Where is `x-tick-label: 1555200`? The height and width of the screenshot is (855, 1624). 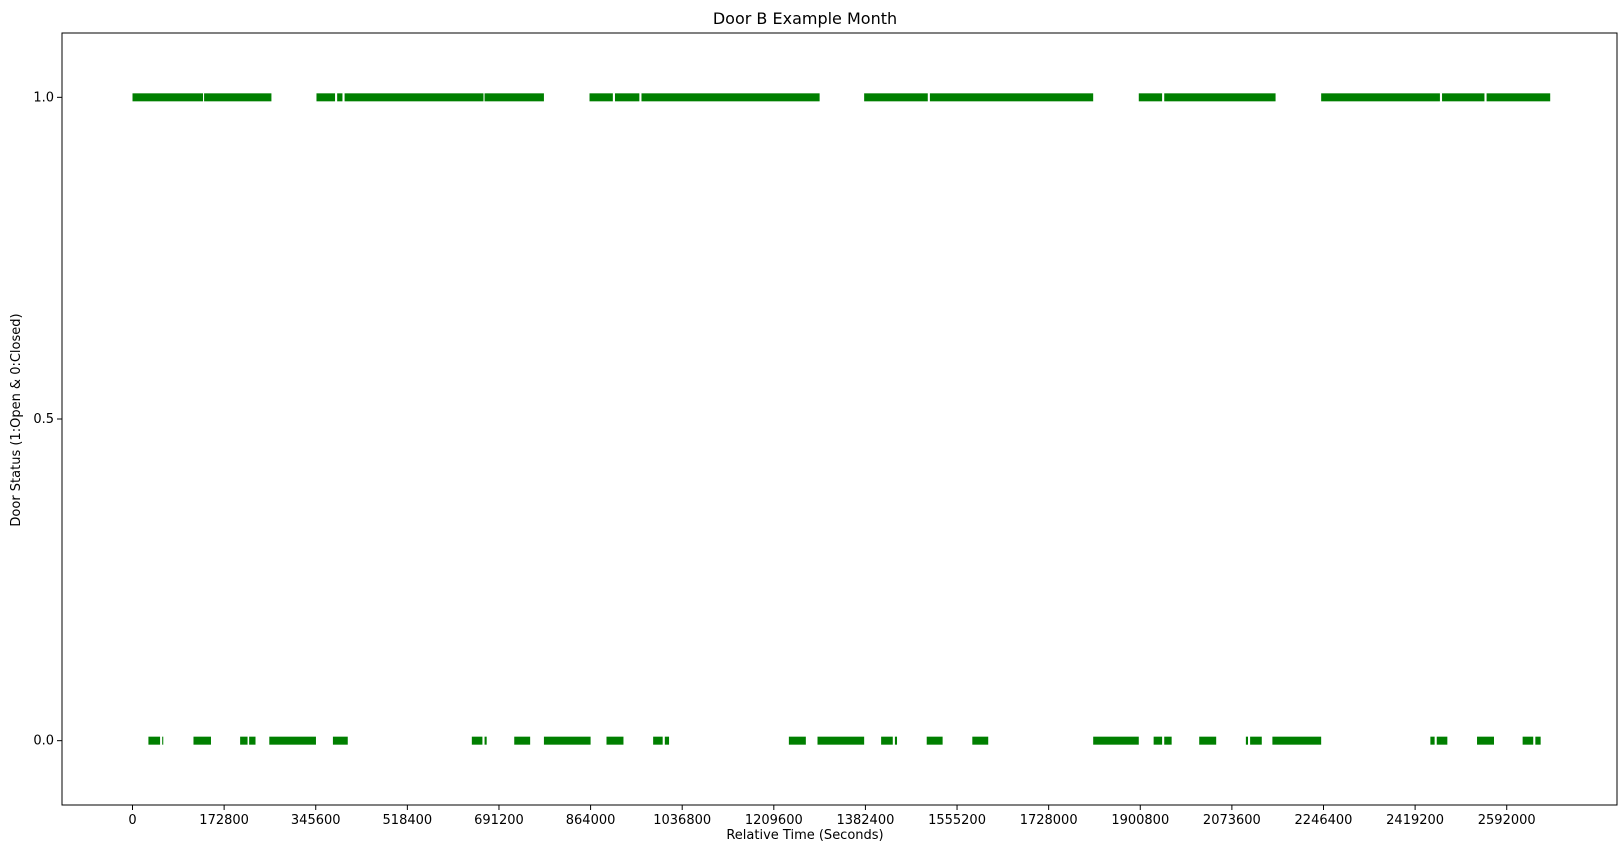 x-tick-label: 1555200 is located at coordinates (957, 820).